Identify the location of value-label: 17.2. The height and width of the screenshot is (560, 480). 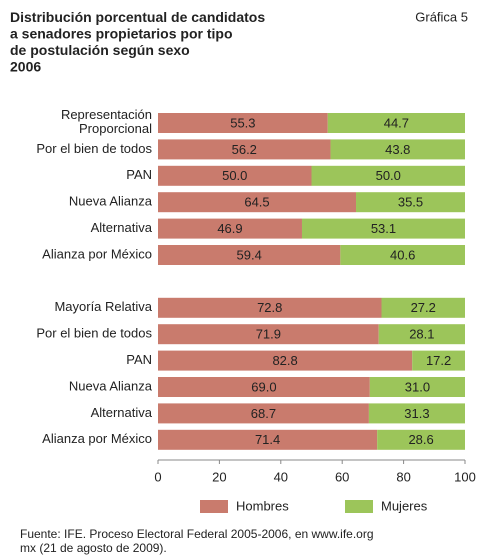
(438, 360).